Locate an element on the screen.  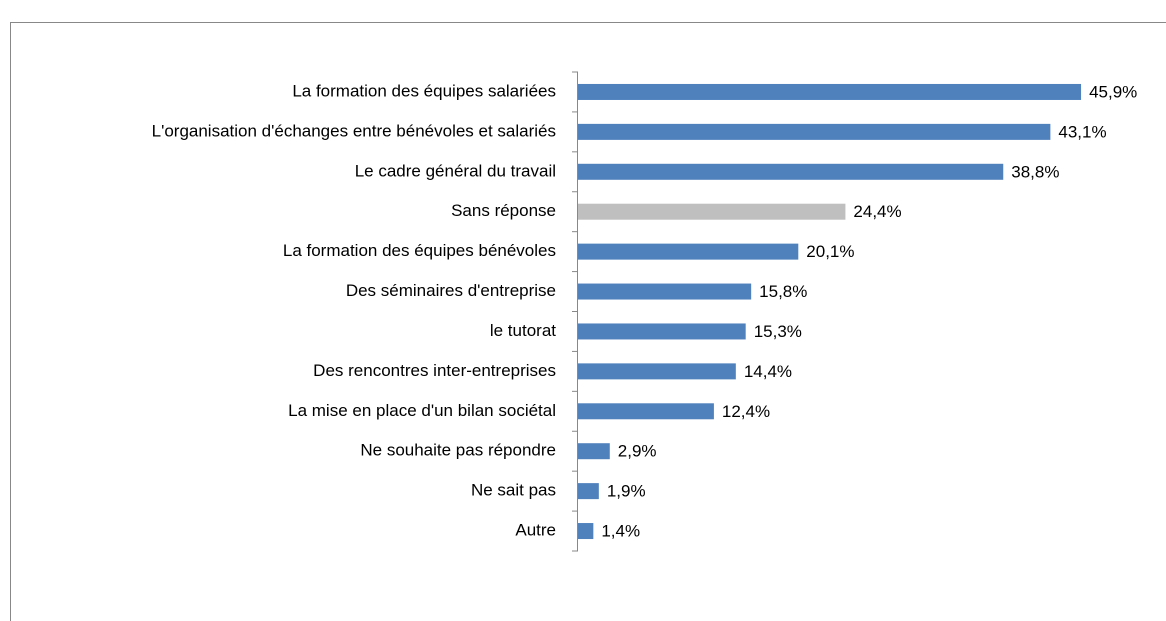
value-label: 1,9% is located at coordinates (626, 491).